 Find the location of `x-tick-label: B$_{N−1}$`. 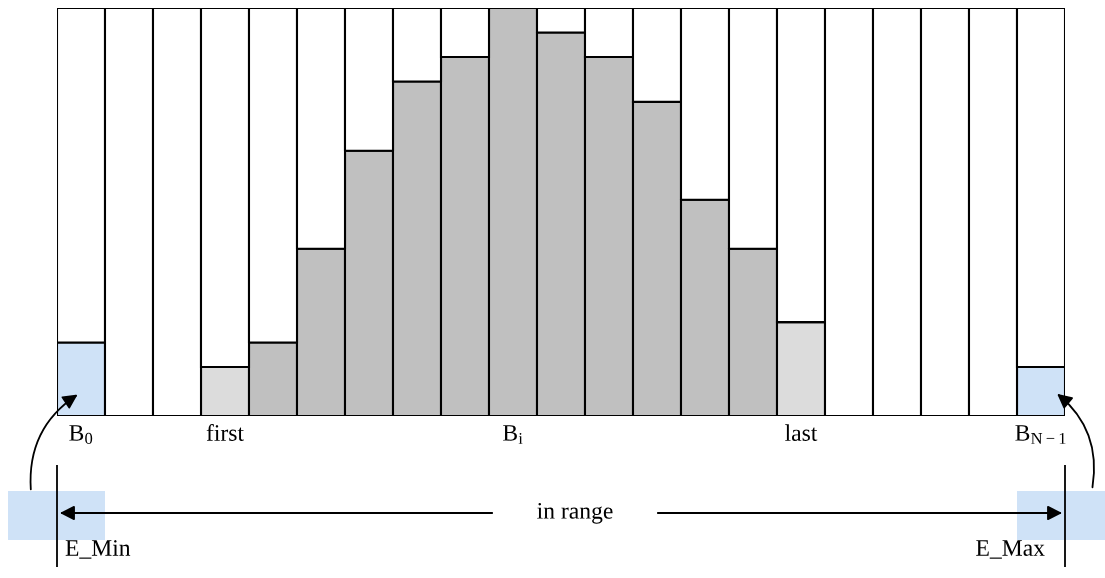

x-tick-label: B$_{N−1}$ is located at coordinates (1040, 434).